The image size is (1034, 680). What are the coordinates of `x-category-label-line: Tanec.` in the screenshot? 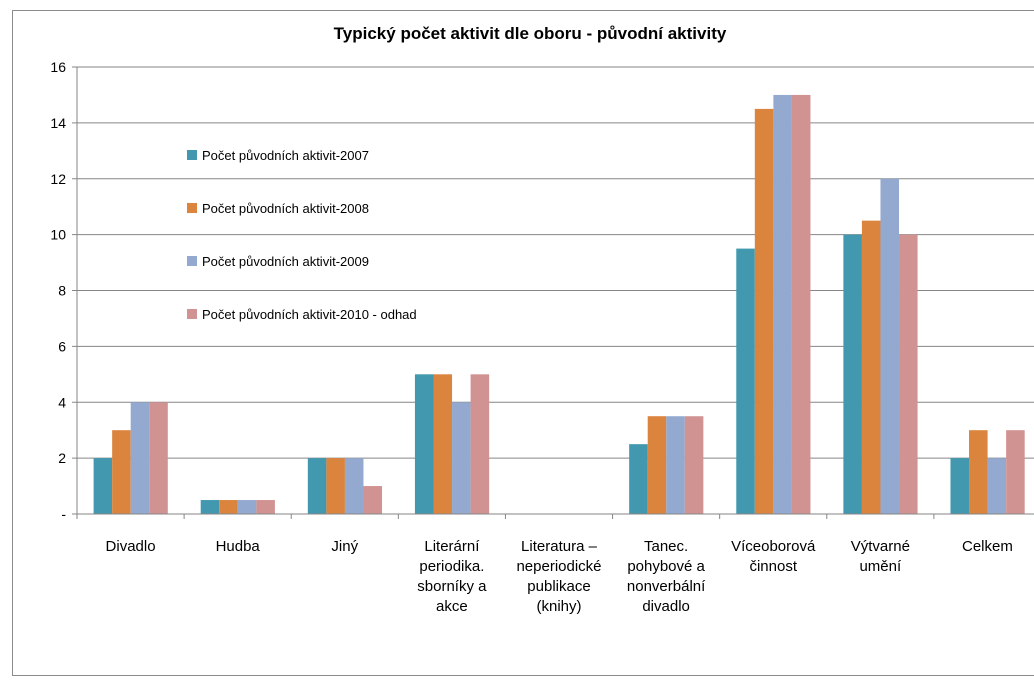 It's located at (666, 546).